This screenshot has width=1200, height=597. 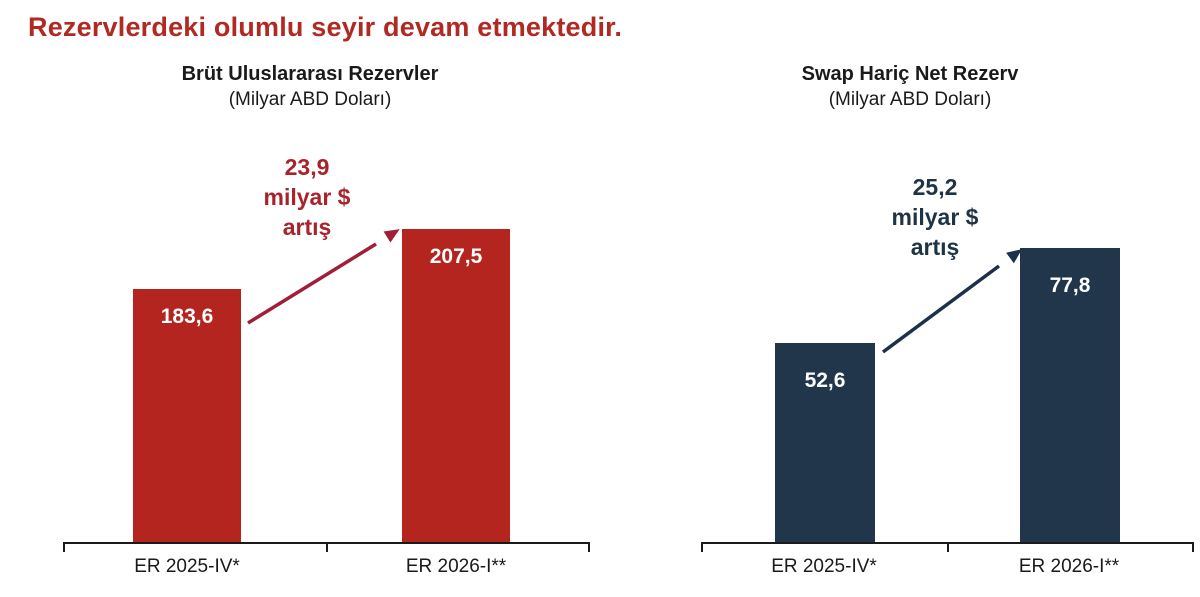 What do you see at coordinates (456, 385) in the screenshot?
I see `bar: 207,5` at bounding box center [456, 385].